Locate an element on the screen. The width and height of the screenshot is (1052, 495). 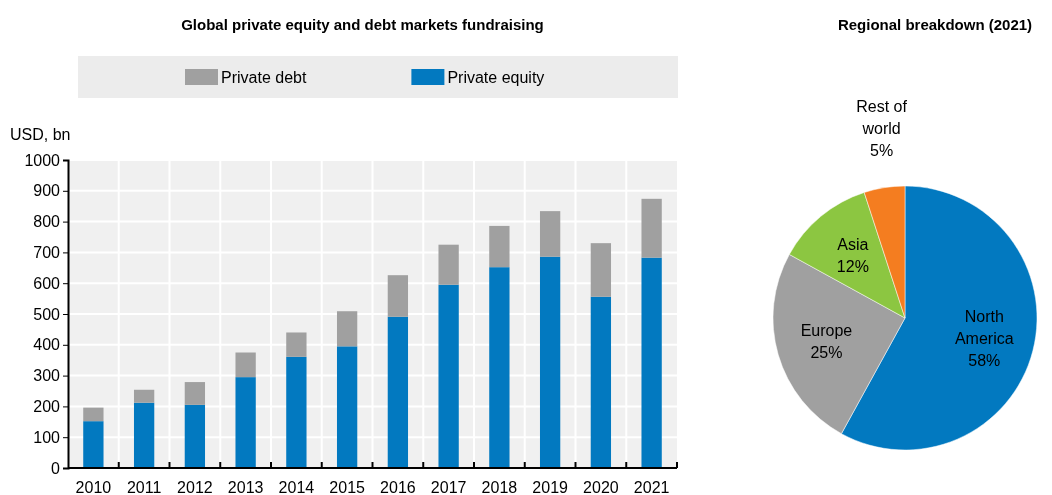
slice-label: North America is located at coordinates (984, 328).